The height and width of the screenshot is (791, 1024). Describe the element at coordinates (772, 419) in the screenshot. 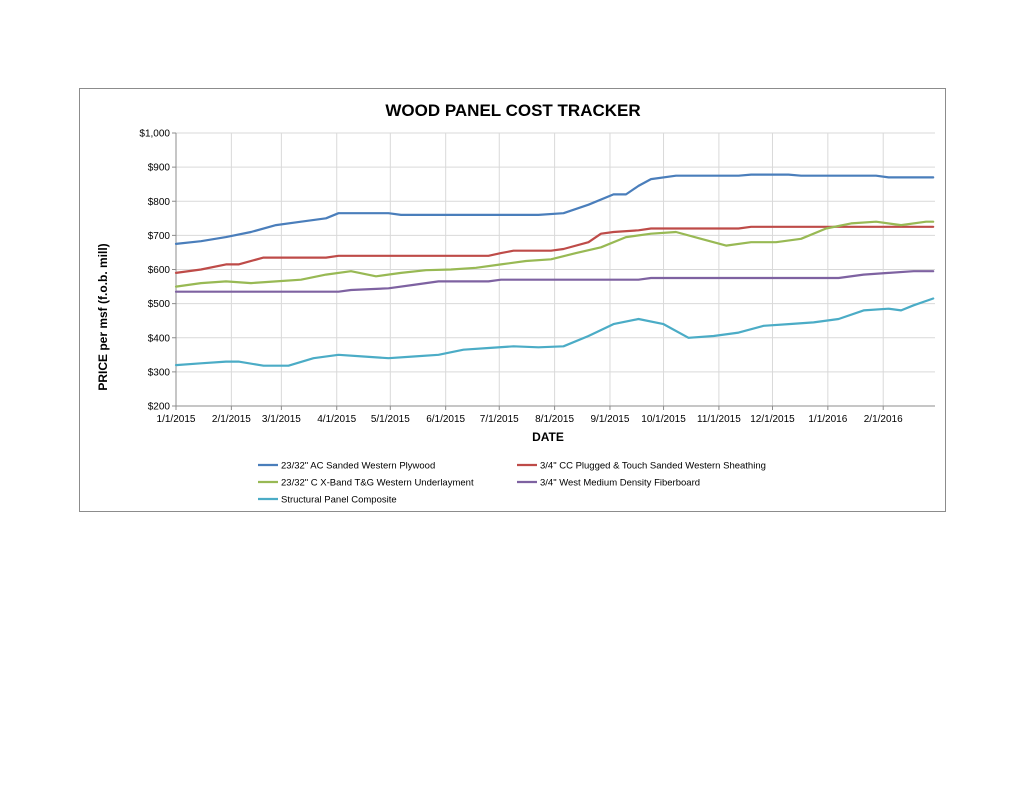

I see `x-tick-label: 12/1/2015` at that location.